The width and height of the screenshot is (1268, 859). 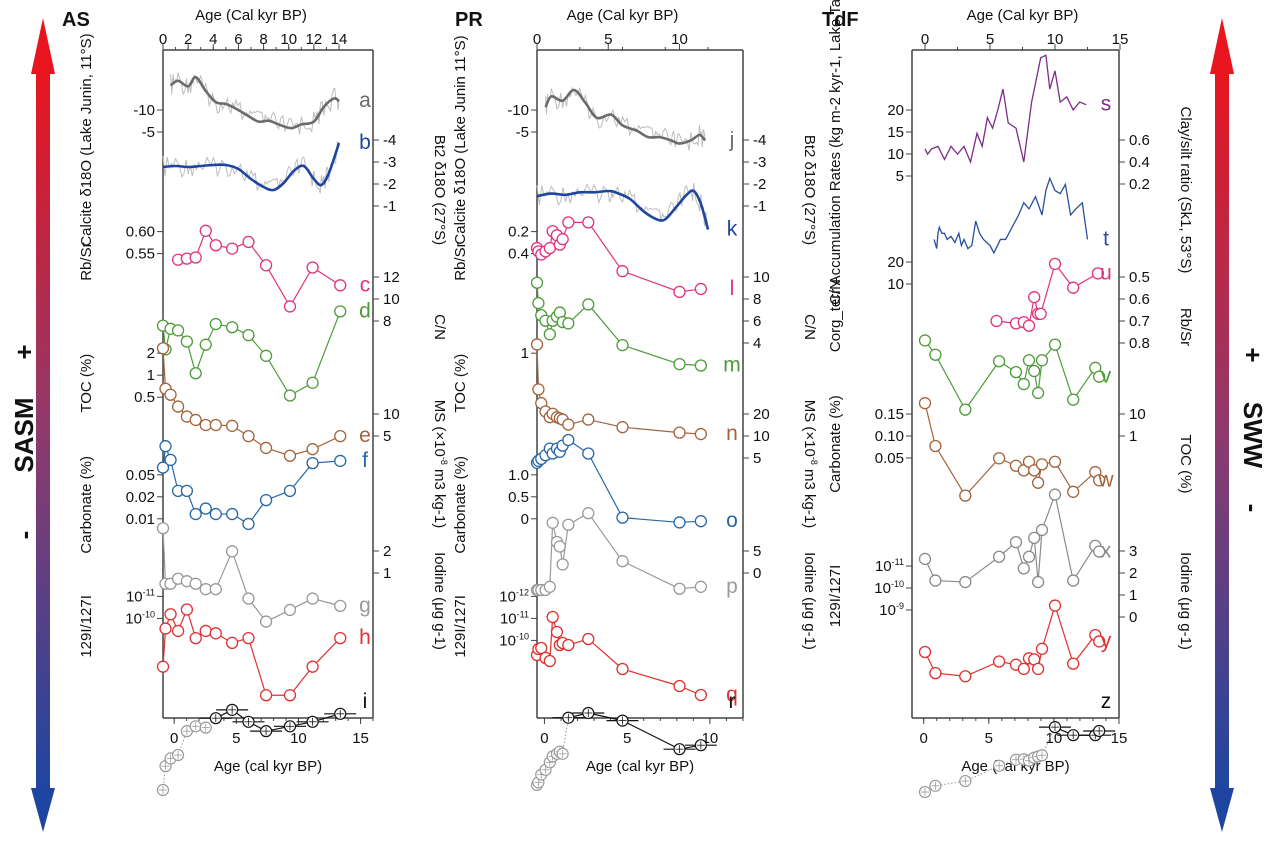 I want to click on series-letter-x: x, so click(x=1106, y=551).